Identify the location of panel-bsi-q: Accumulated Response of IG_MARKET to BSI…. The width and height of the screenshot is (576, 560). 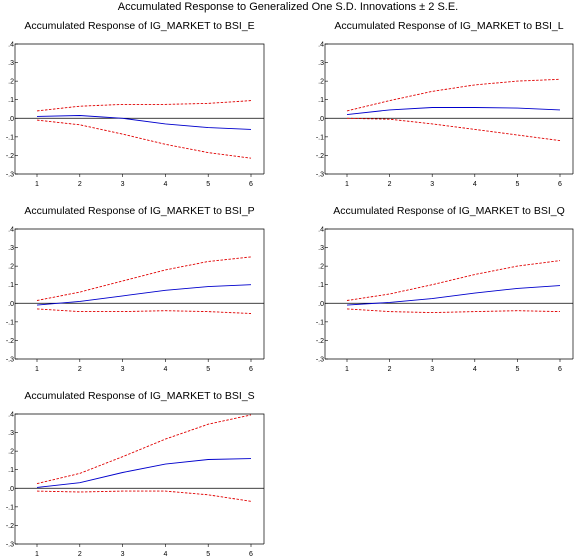
(445, 289).